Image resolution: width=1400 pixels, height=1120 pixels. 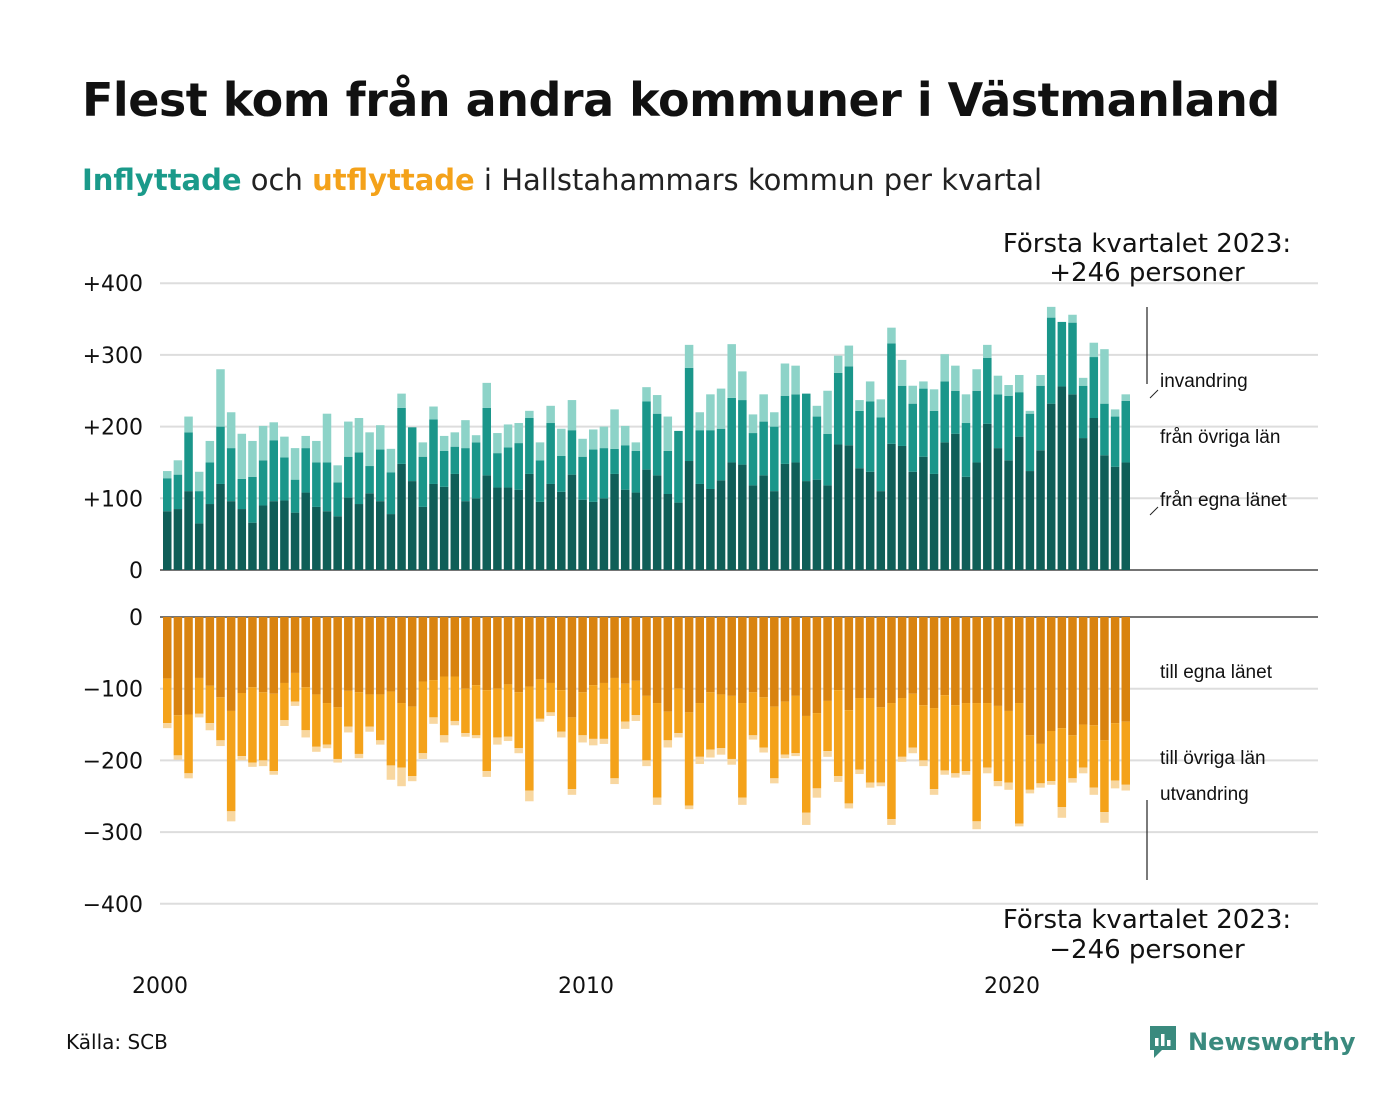 What do you see at coordinates (117, 1042) in the screenshot?
I see `source-note: Källa: SCB` at bounding box center [117, 1042].